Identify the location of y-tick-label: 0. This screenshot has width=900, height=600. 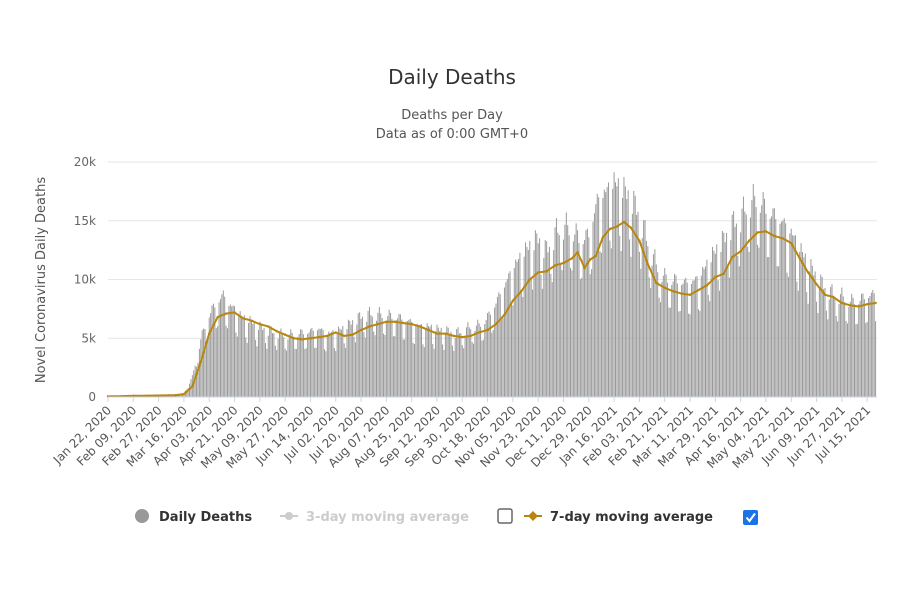
(92, 397).